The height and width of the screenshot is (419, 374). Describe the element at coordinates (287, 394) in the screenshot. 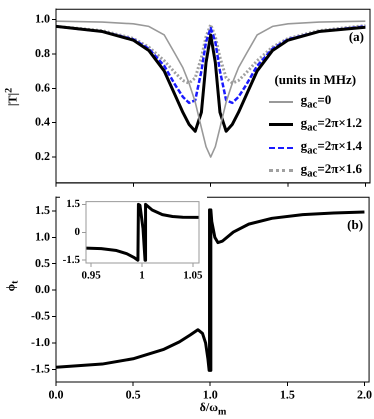

I see `x-tick-label: 1.5` at that location.